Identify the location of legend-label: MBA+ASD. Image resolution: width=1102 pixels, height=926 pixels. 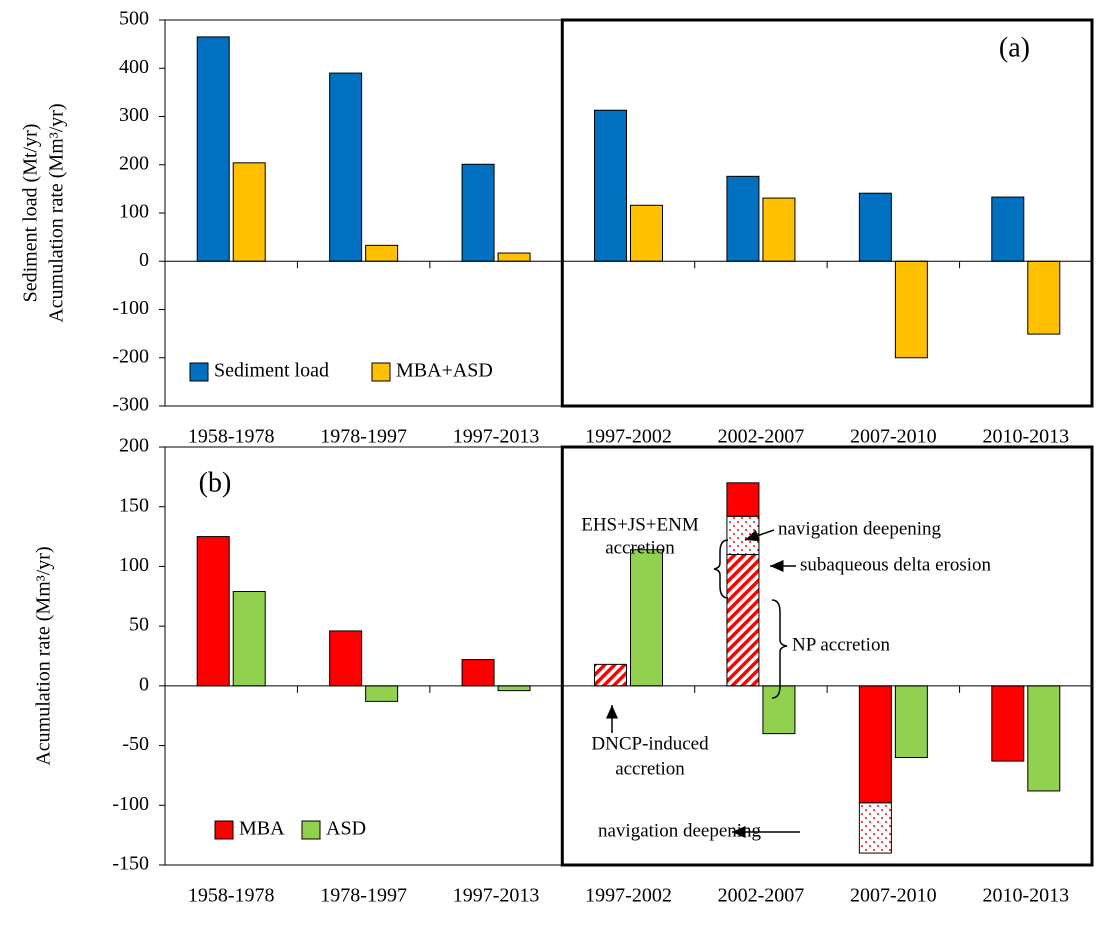
(444, 371).